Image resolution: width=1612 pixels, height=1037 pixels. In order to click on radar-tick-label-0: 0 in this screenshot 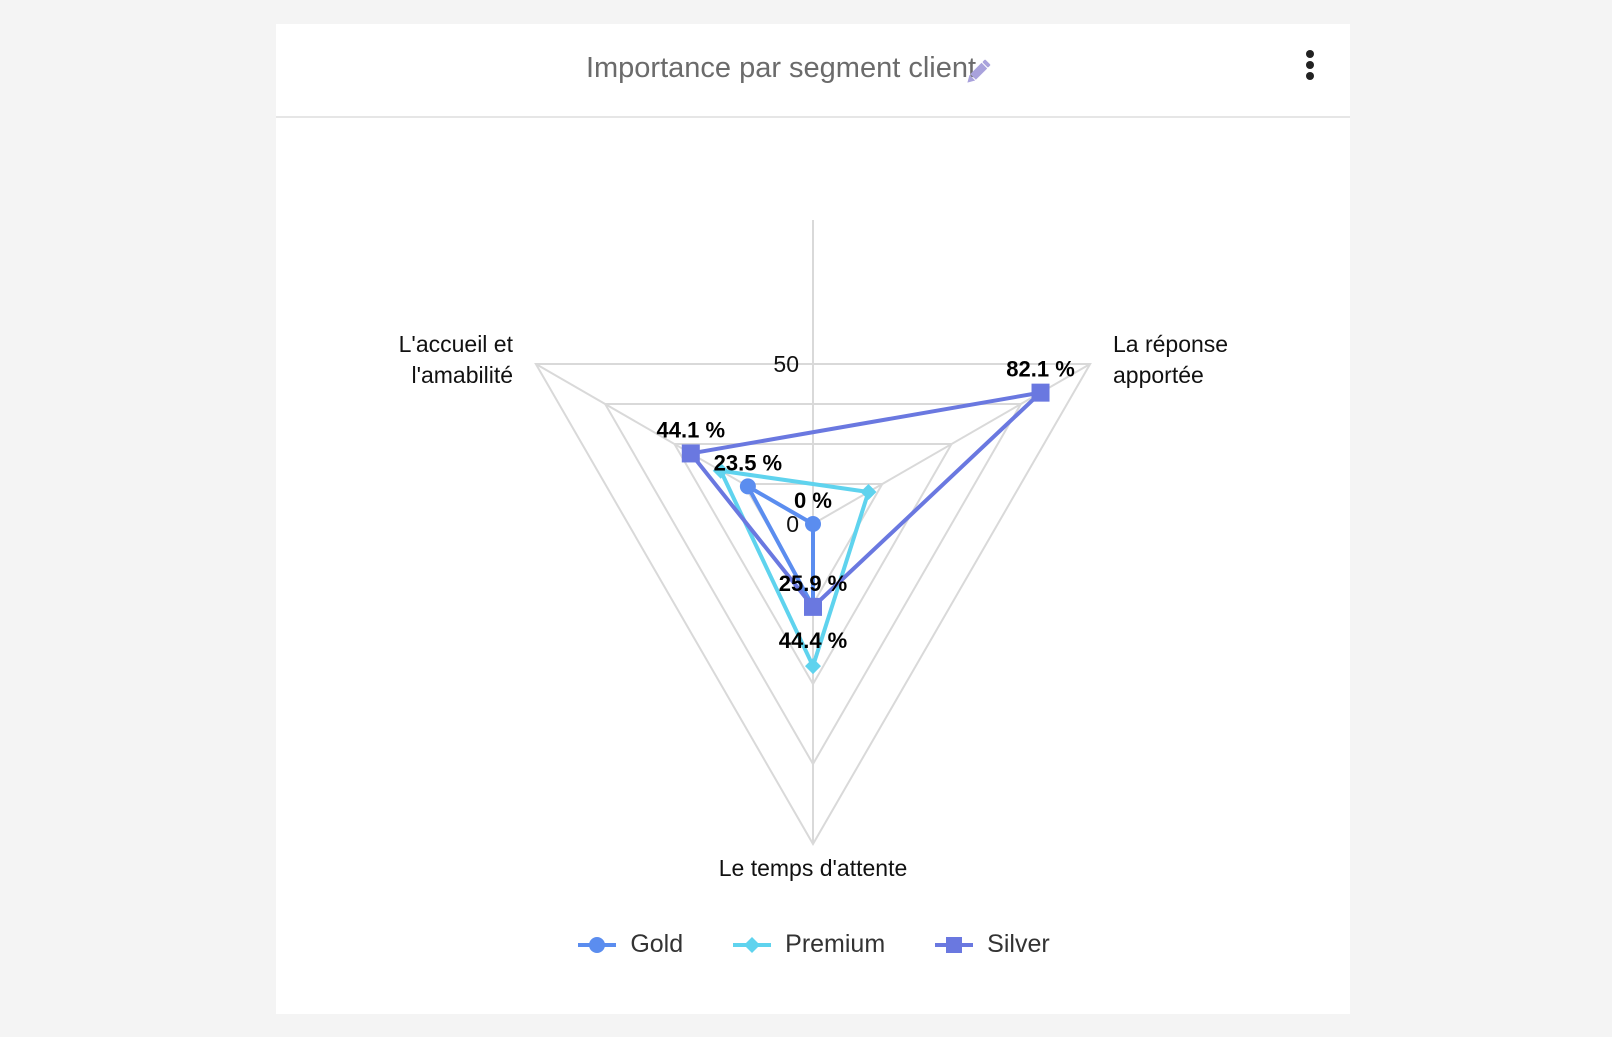, I will do `click(792, 524)`.